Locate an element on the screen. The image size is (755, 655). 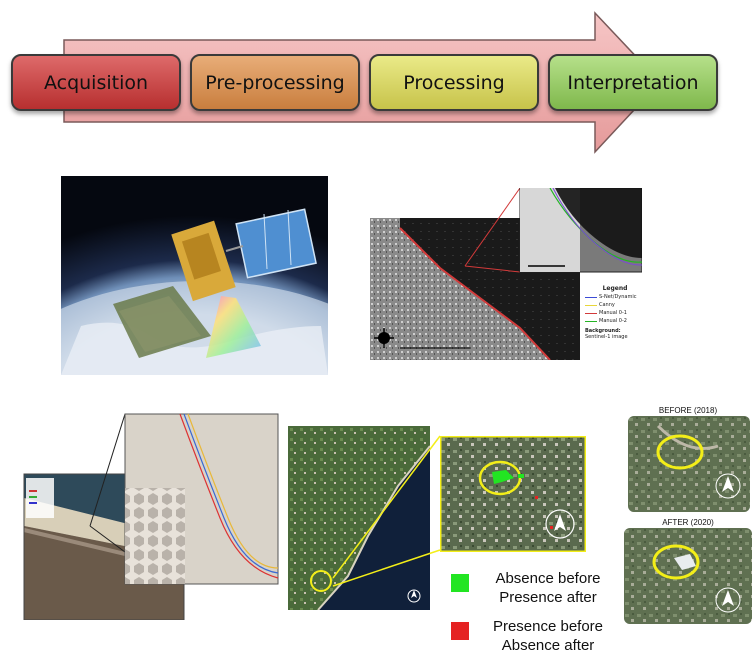
stage-acquisition: Acquisition is located at coordinates (96, 82).